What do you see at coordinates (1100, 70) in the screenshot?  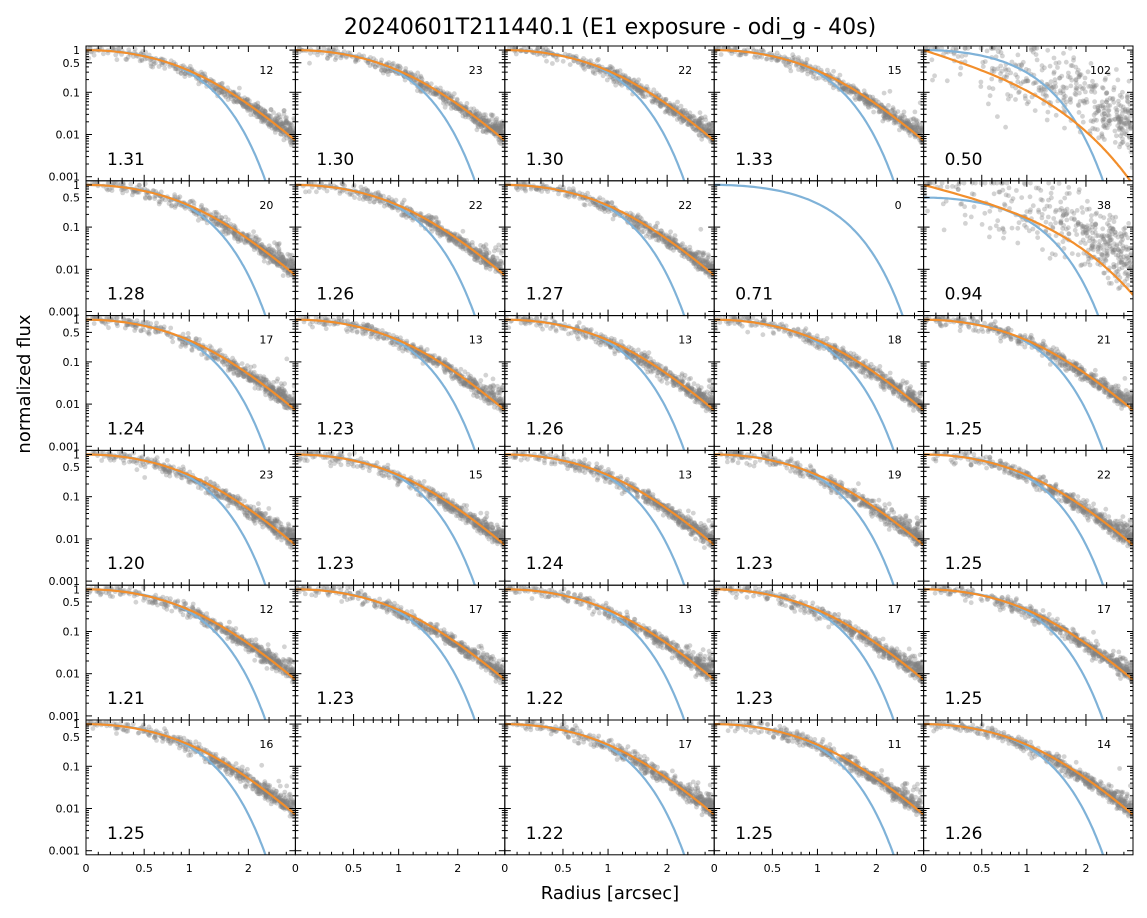 I see `star-count-label: 102` at bounding box center [1100, 70].